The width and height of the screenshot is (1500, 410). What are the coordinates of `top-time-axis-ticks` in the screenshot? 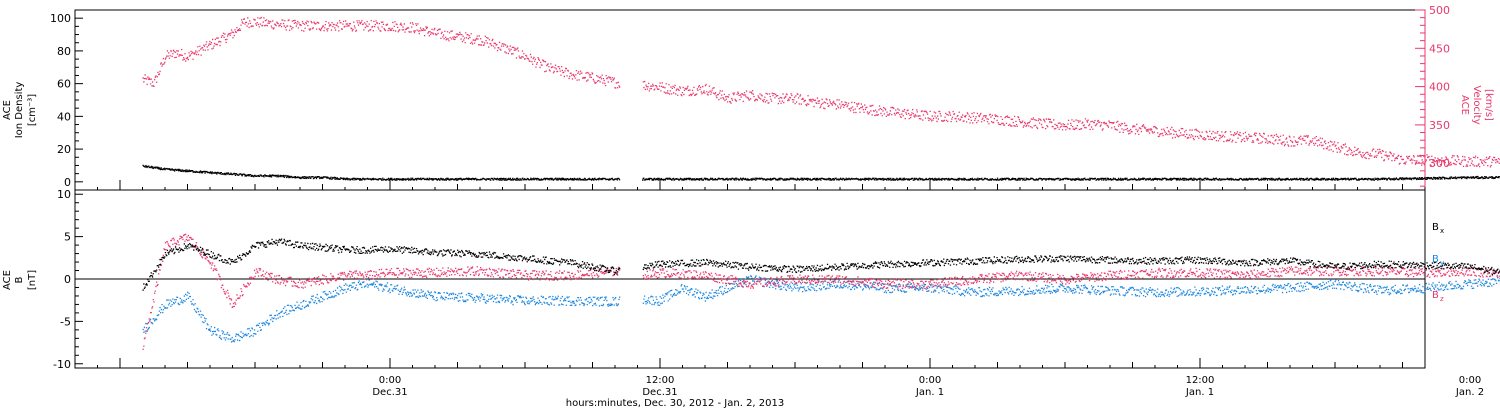 It's located at (750, 185).